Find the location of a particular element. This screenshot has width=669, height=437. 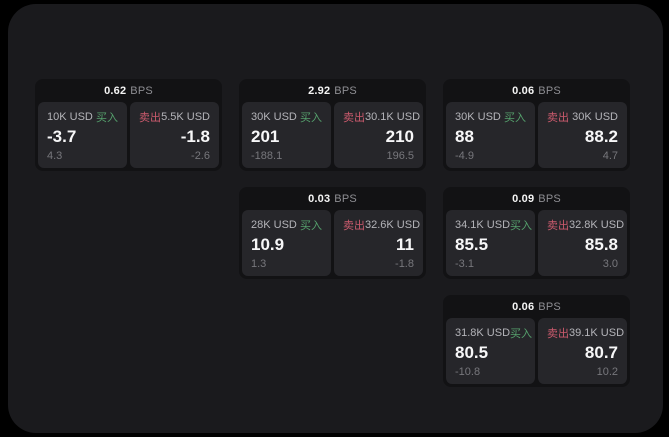

buy-quote-panel: 34.1K USD 买入 85.5 -3.1 is located at coordinates (490, 243).